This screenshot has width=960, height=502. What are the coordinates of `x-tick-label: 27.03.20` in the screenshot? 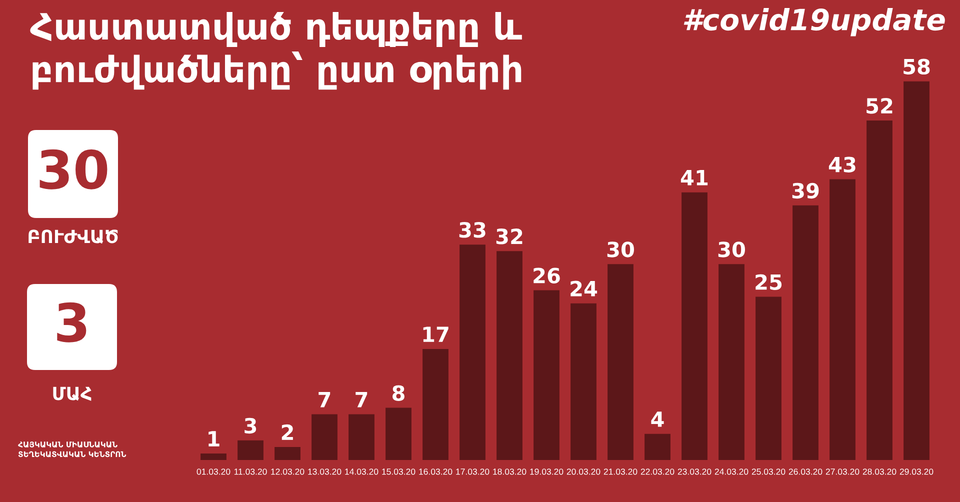 It's located at (843, 471).